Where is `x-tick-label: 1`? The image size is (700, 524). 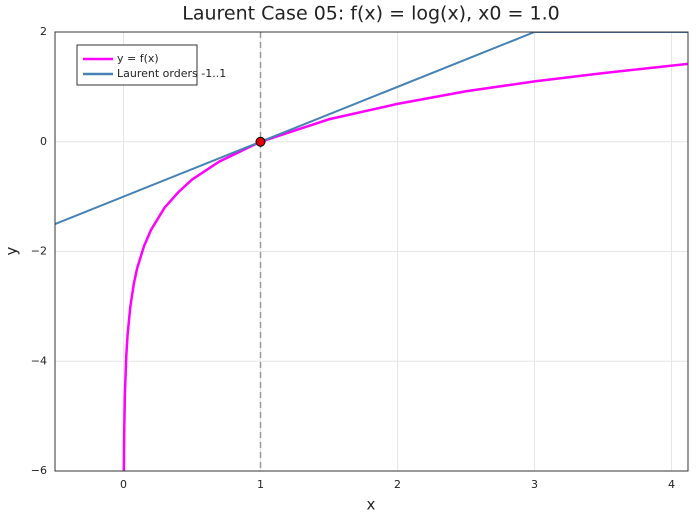 x-tick-label: 1 is located at coordinates (260, 484).